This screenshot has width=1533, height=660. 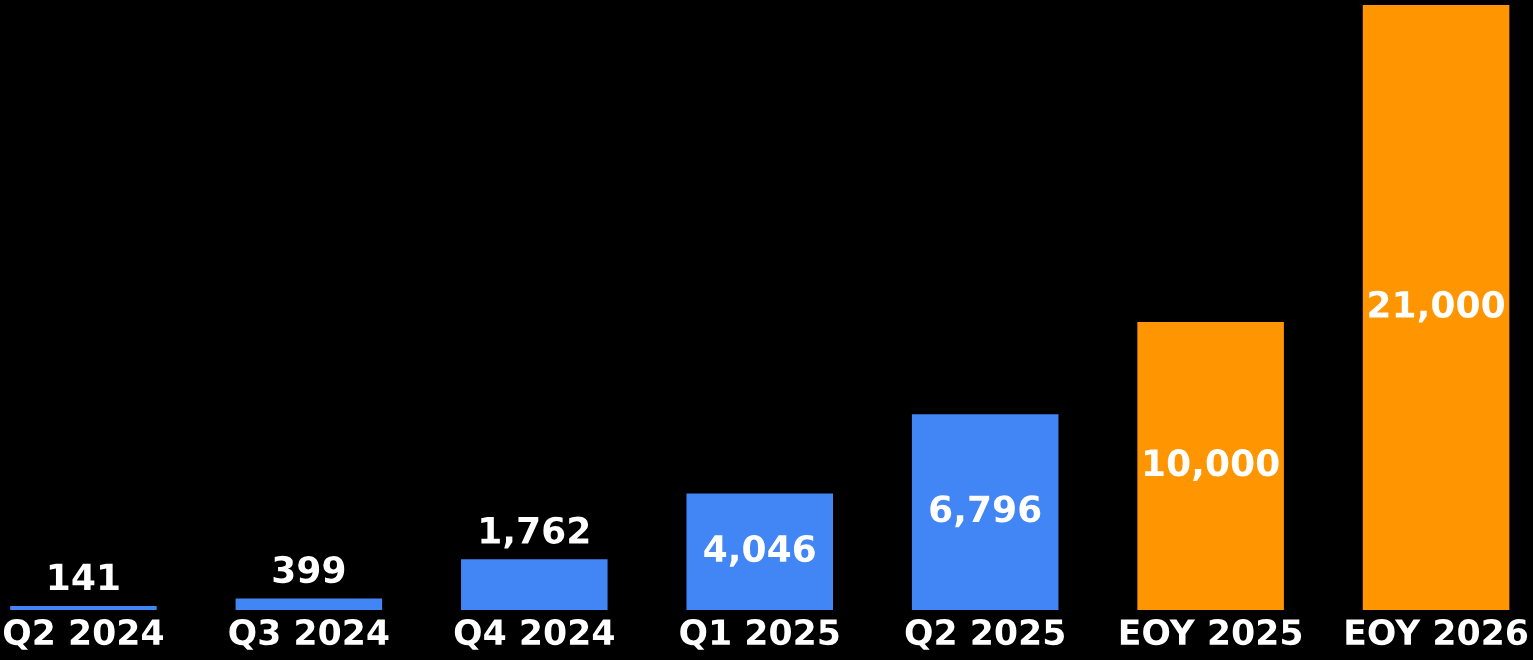 I want to click on data-label: 4,046, so click(x=759, y=550).